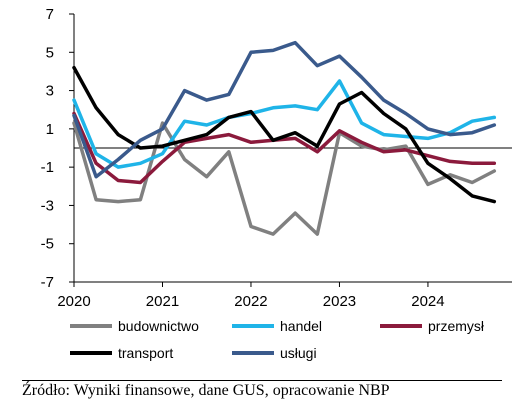  Describe the element at coordinates (274, 353) in the screenshot. I see `legend-item: usługi` at that location.